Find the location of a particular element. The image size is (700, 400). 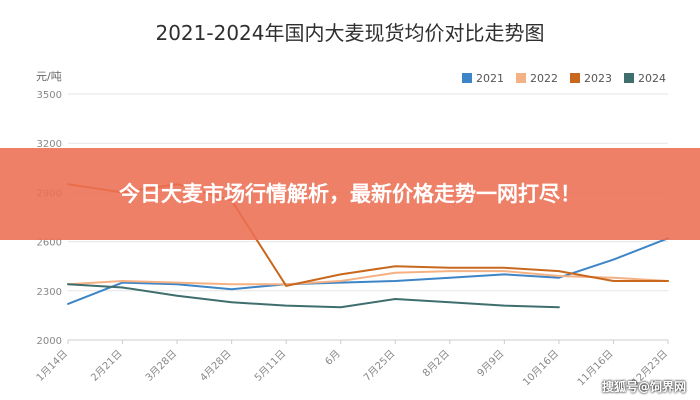

x-tick-label: 2月21日 is located at coordinates (107, 366).